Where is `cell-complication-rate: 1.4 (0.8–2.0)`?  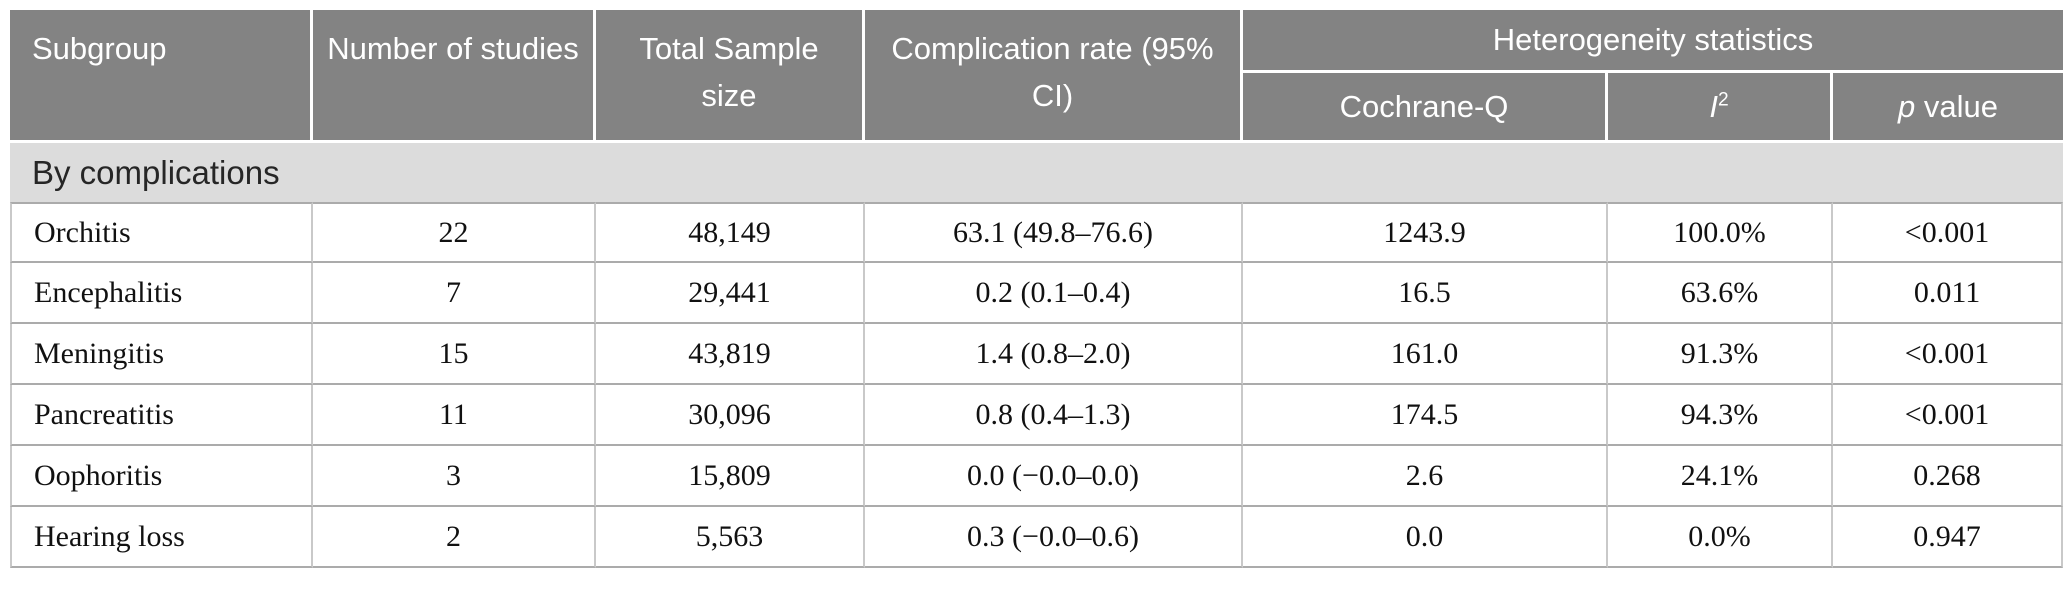 cell-complication-rate: 1.4 (0.8–2.0) is located at coordinates (1054, 354).